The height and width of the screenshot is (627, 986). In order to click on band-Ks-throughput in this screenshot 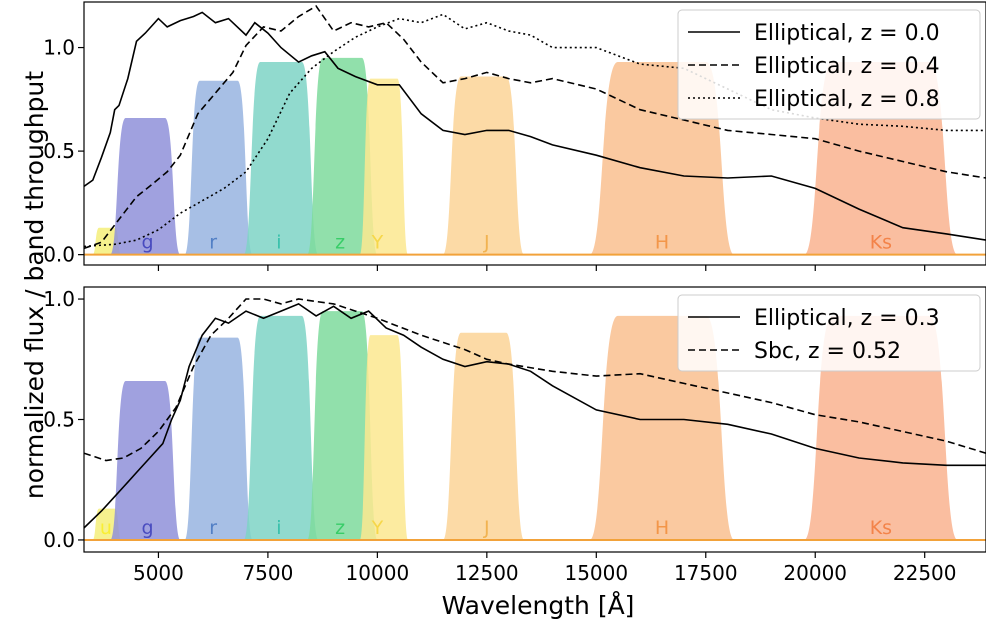, I will do `click(881, 427)`.